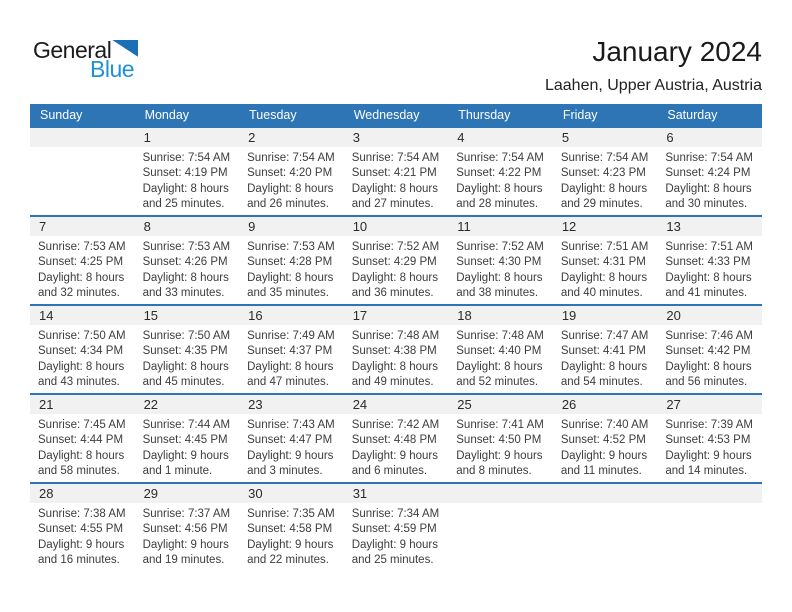 The height and width of the screenshot is (612, 792). I want to click on daylight-text-line2: and 16 minutes., so click(79, 560).